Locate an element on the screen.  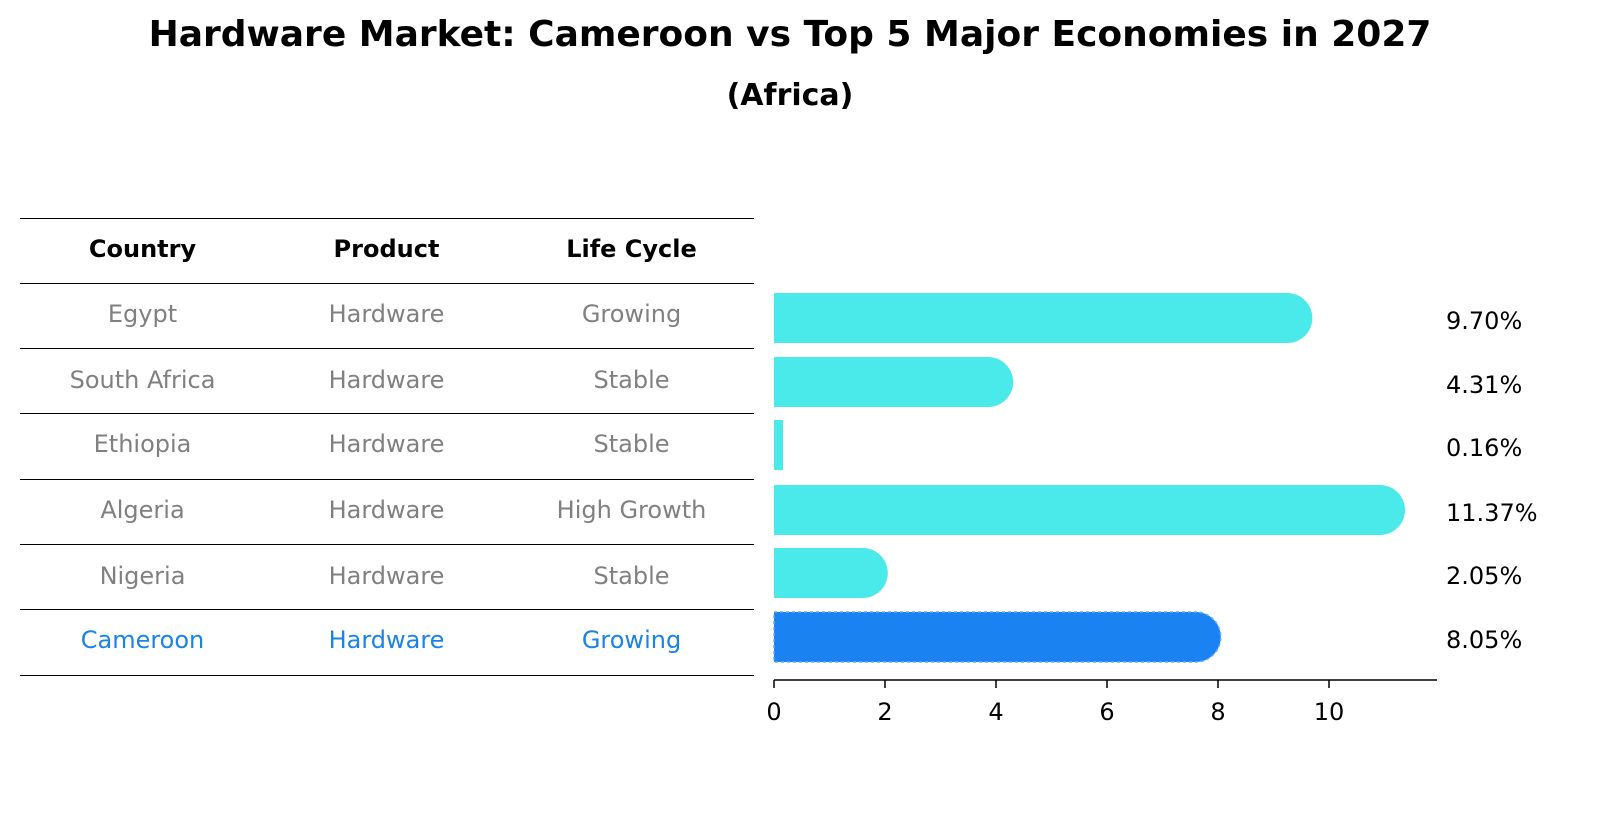
row-nigeria-product: Hardware is located at coordinates (386, 576).